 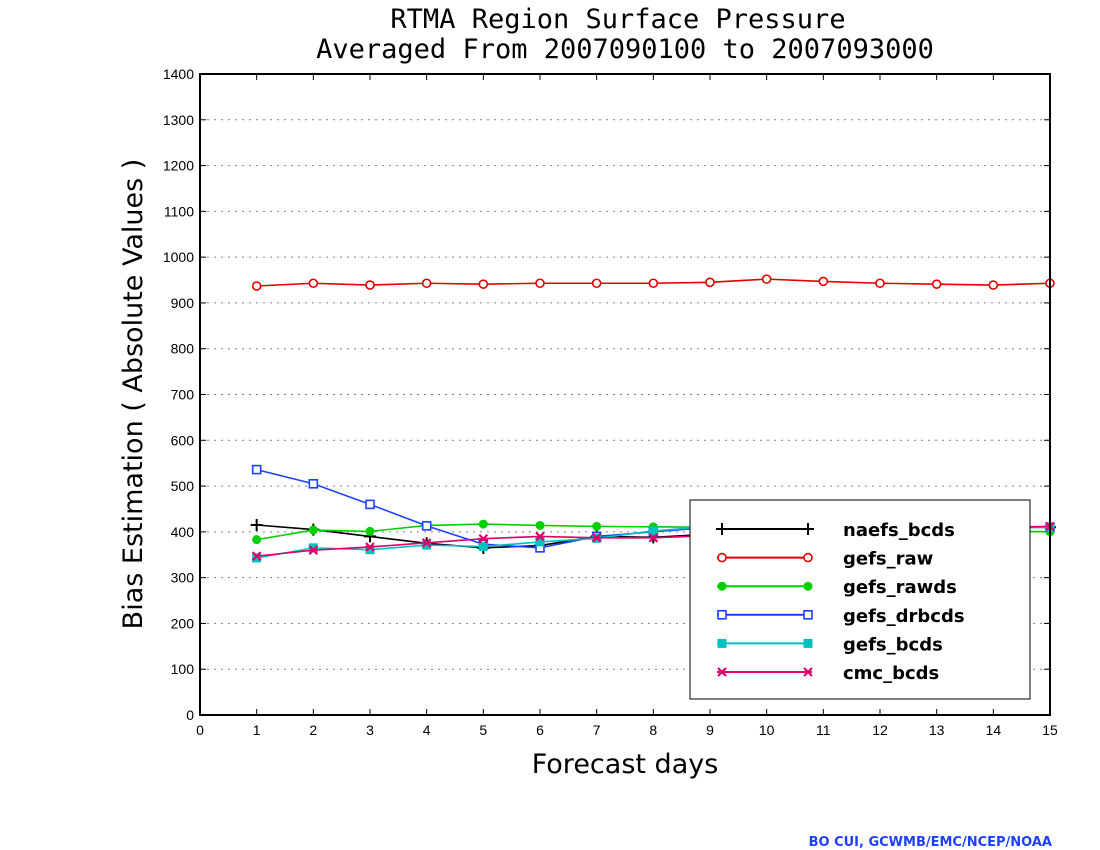 I want to click on legend-label-naefs_bcds: naefs_bcds, so click(x=899, y=530).